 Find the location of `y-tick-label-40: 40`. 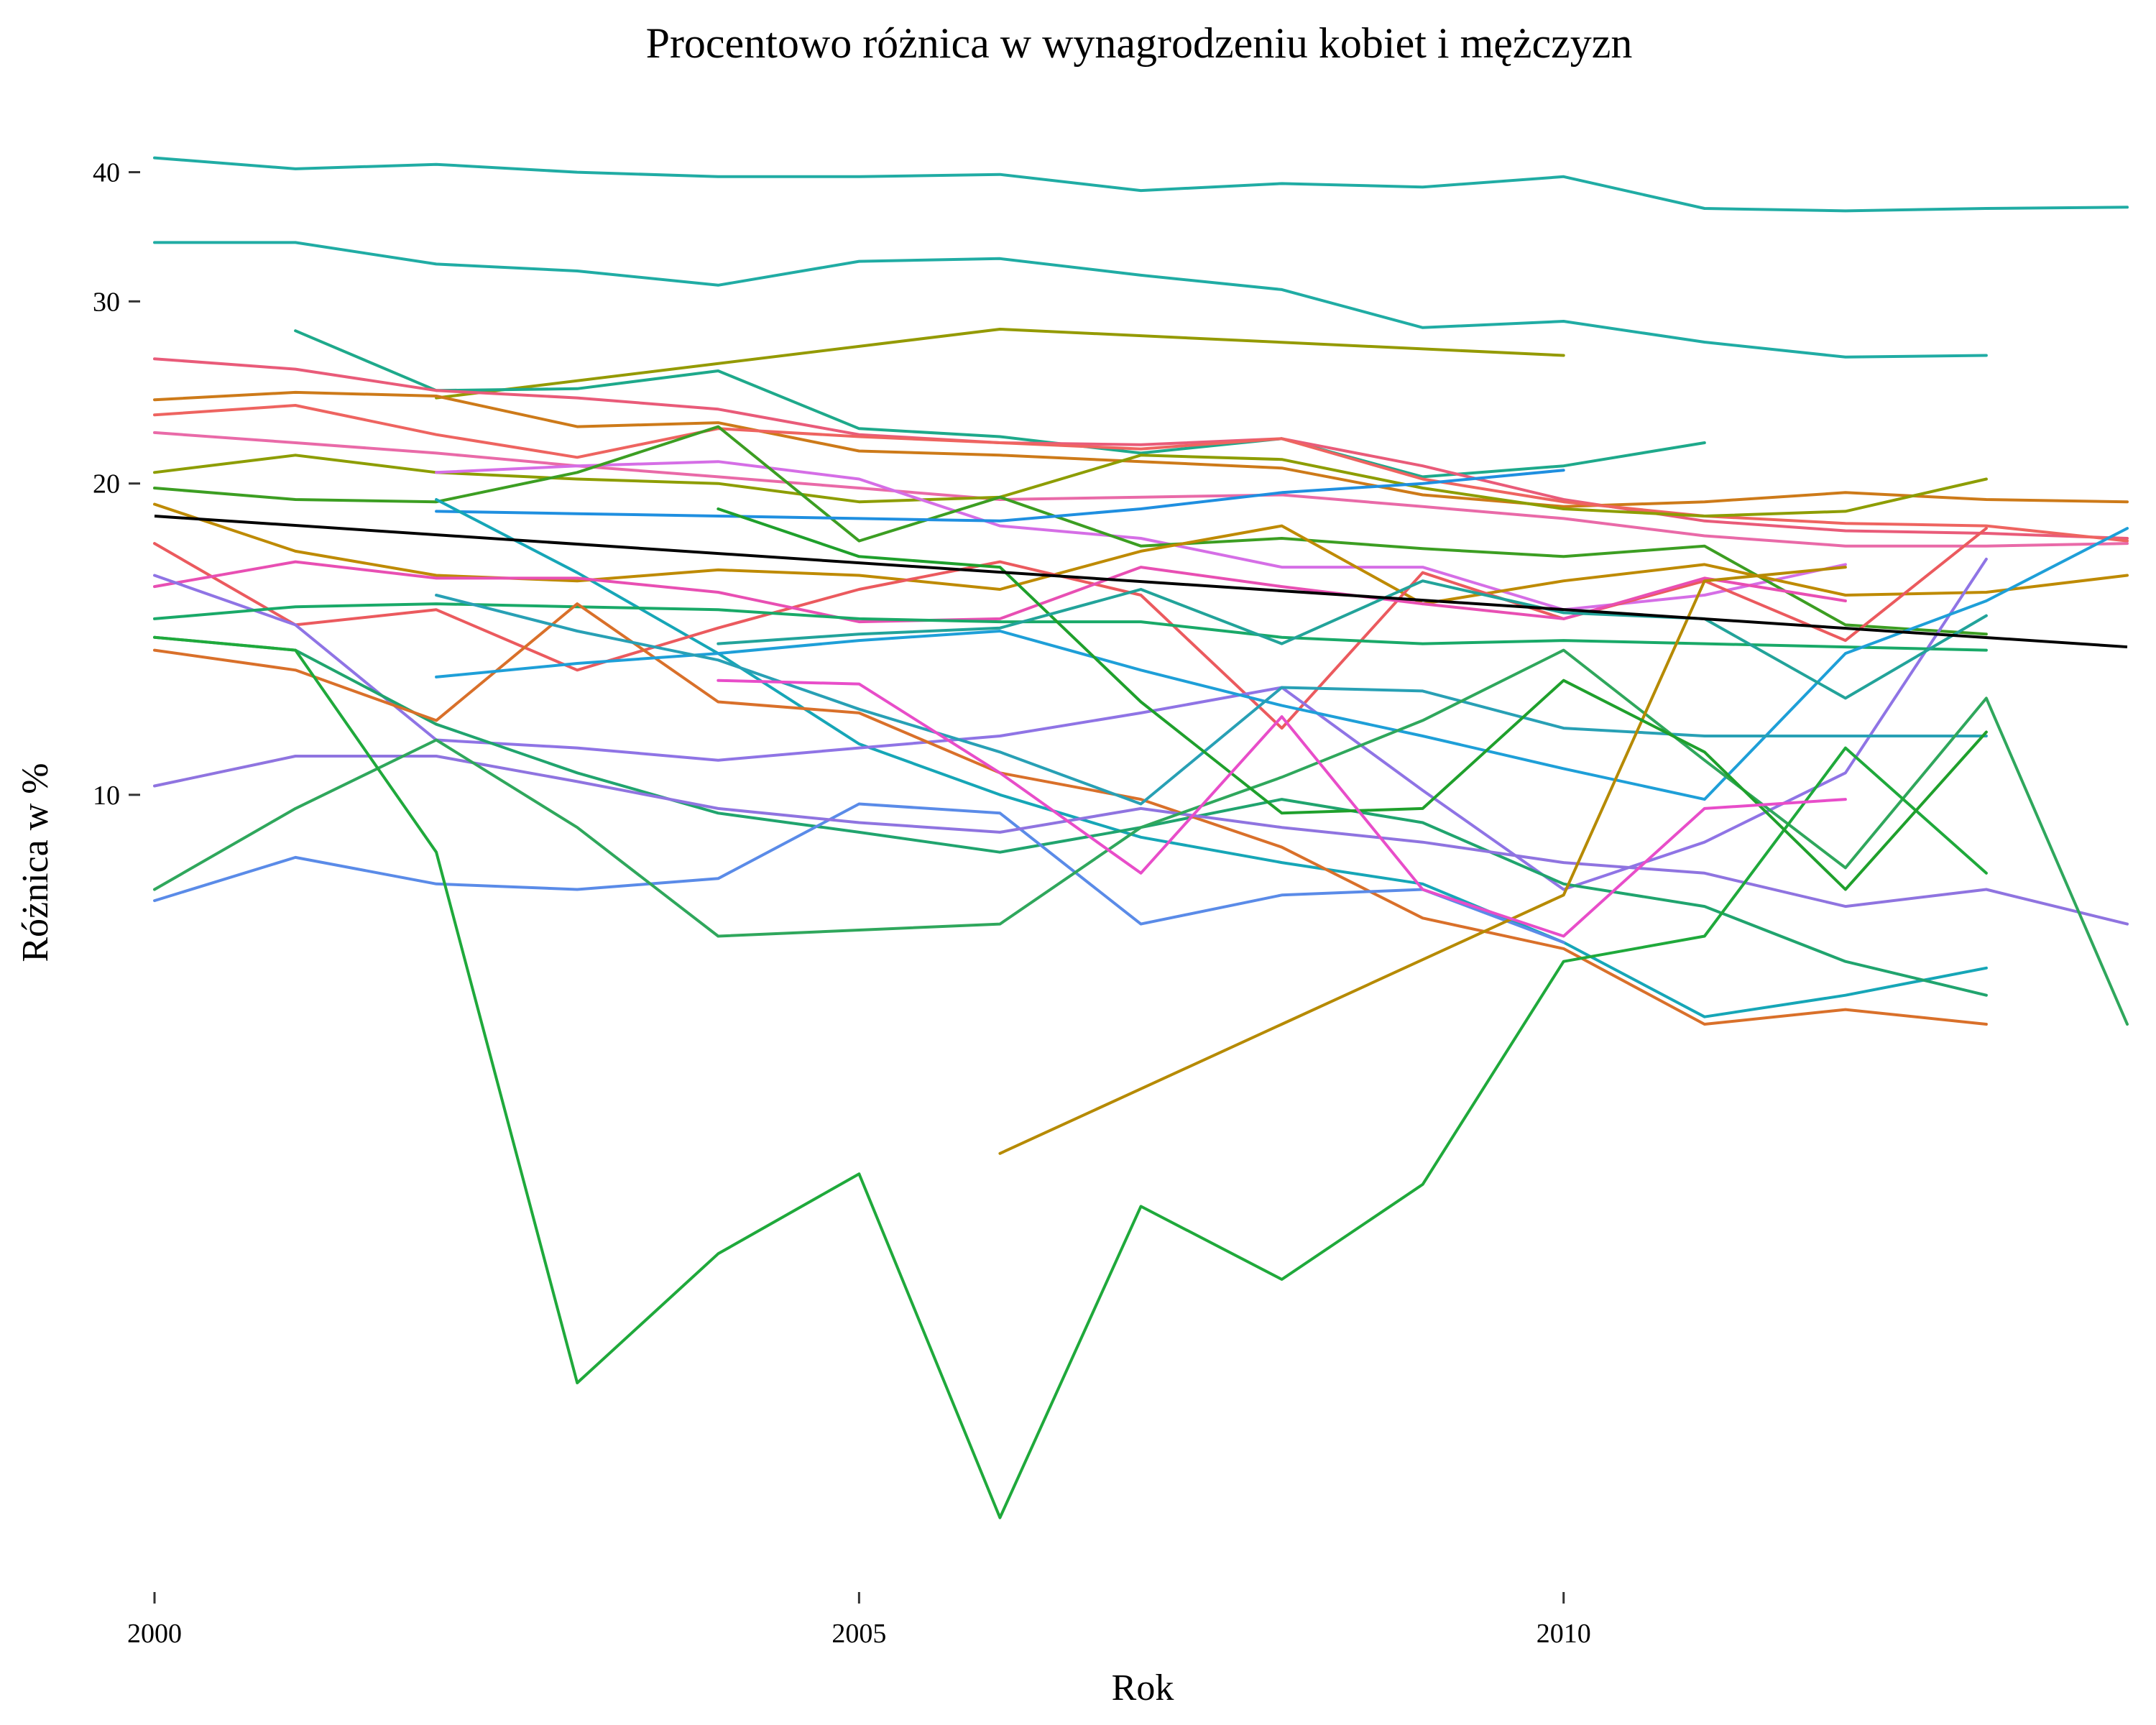

y-tick-label-40: 40 is located at coordinates (106, 173).